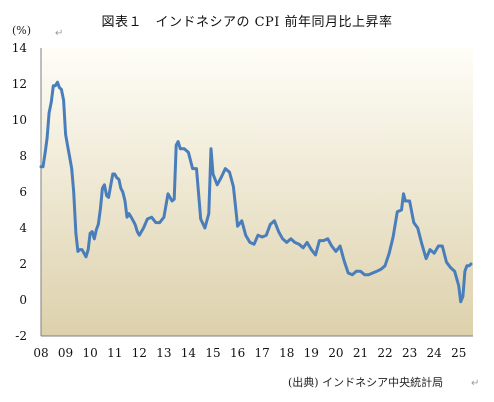 Image resolution: width=494 pixels, height=402 pixels. Describe the element at coordinates (360, 353) in the screenshot. I see `x-tick-label: 21` at that location.